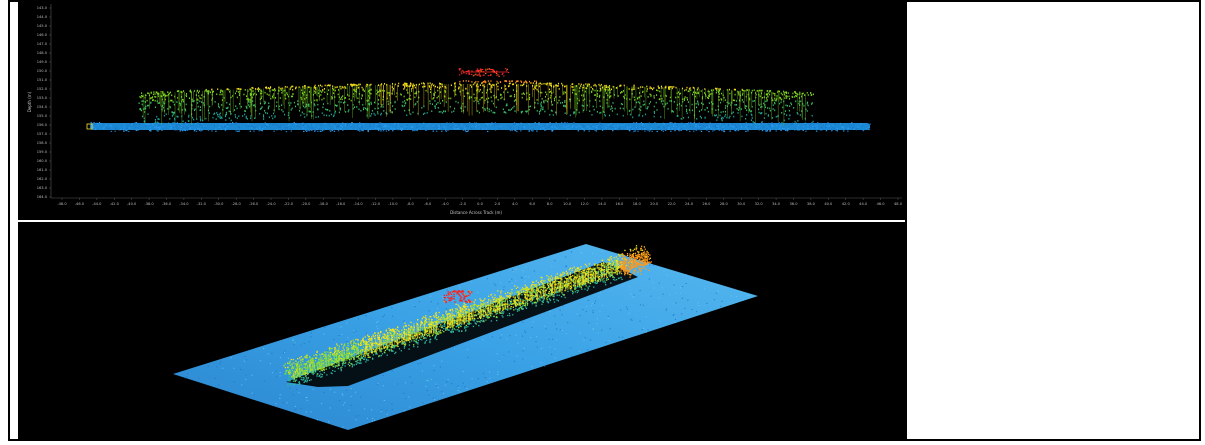  What do you see at coordinates (906, 220) in the screenshot?
I see `column-divider` at bounding box center [906, 220].